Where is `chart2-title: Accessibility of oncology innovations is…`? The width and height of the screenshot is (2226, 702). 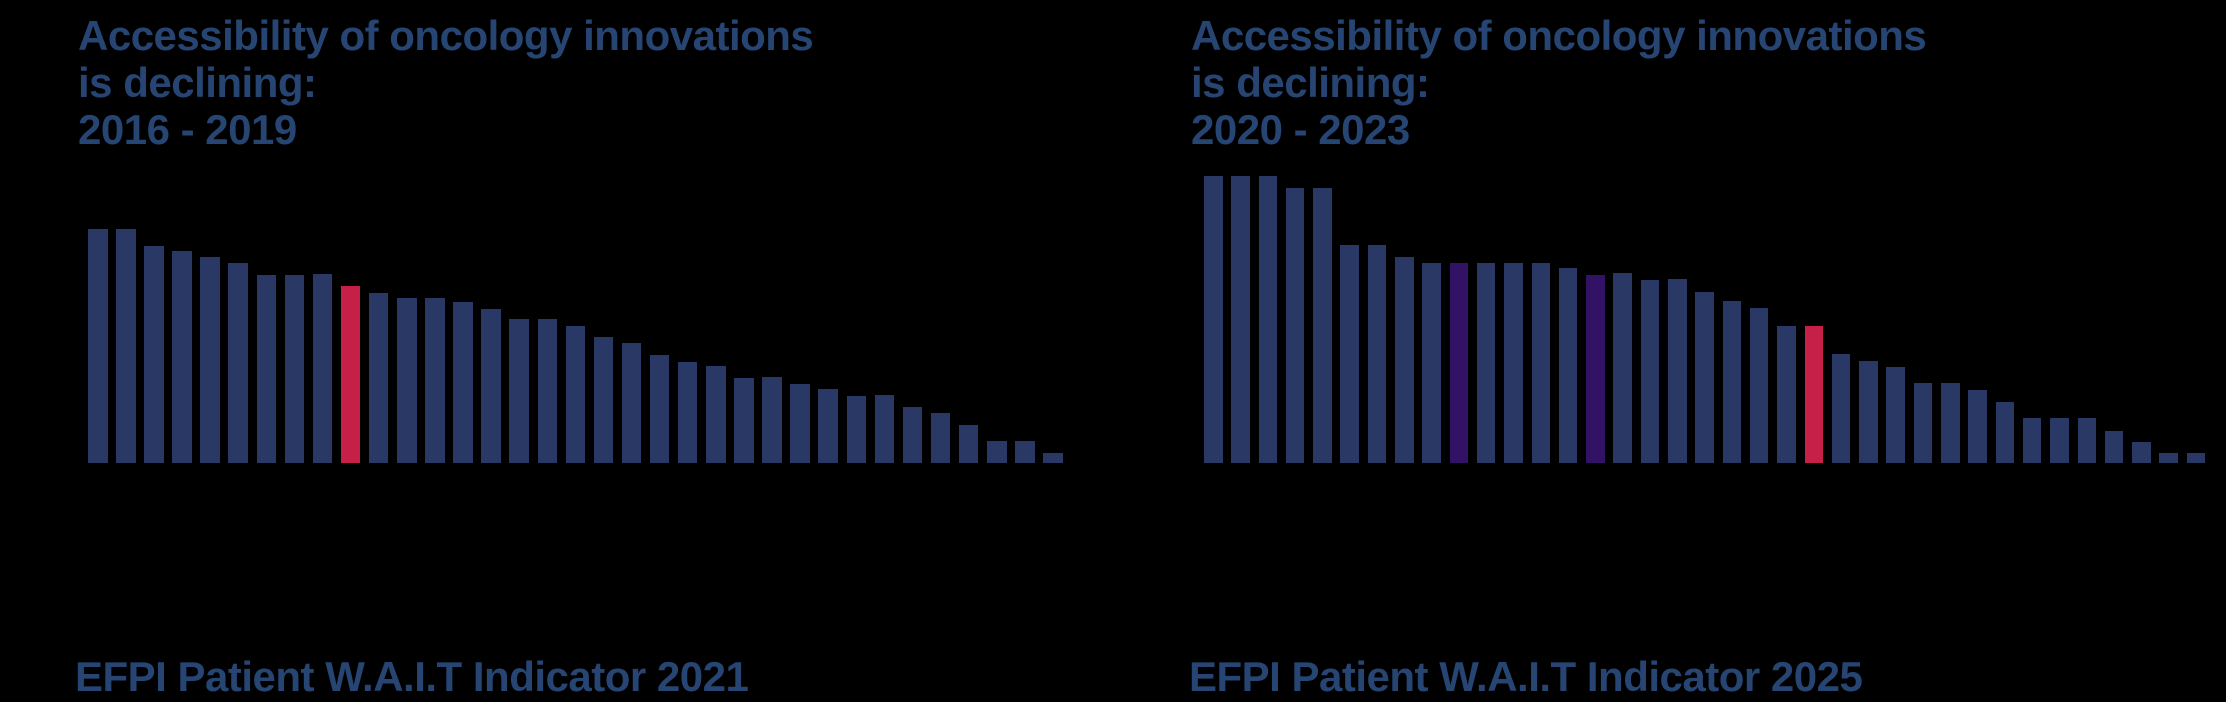
chart2-title: Accessibility of oncology innovations is… is located at coordinates (1581, 82).